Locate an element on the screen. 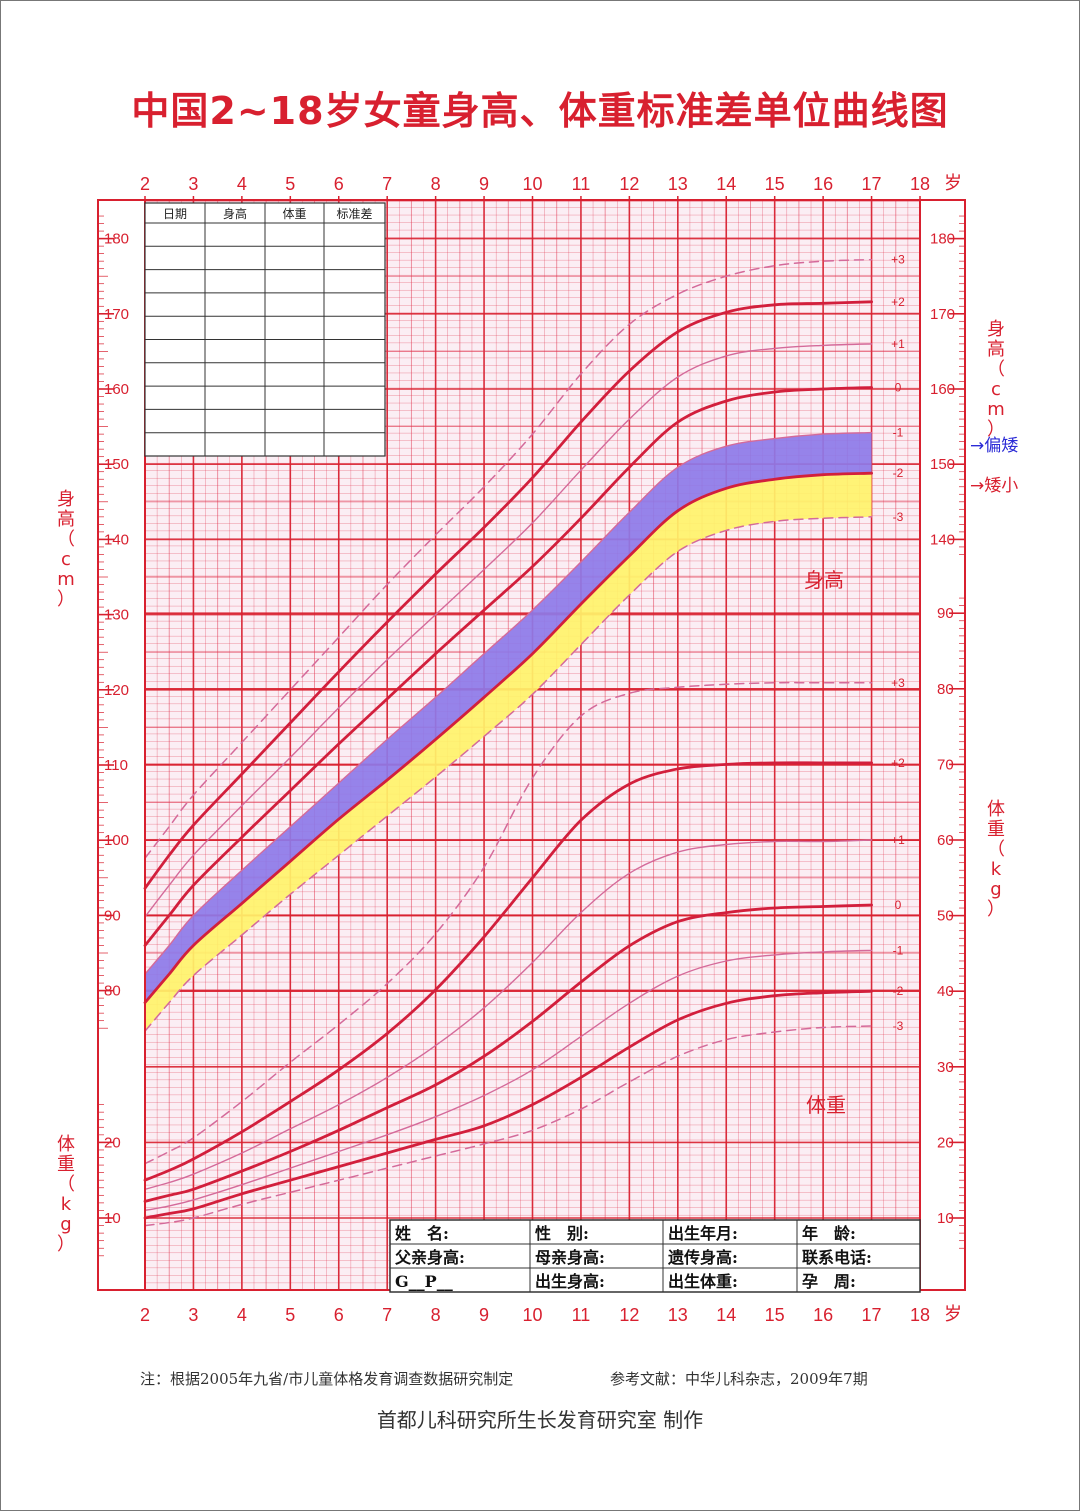 This screenshot has width=1080, height=1511. info-form-field: 联系电话: is located at coordinates (837, 1257).